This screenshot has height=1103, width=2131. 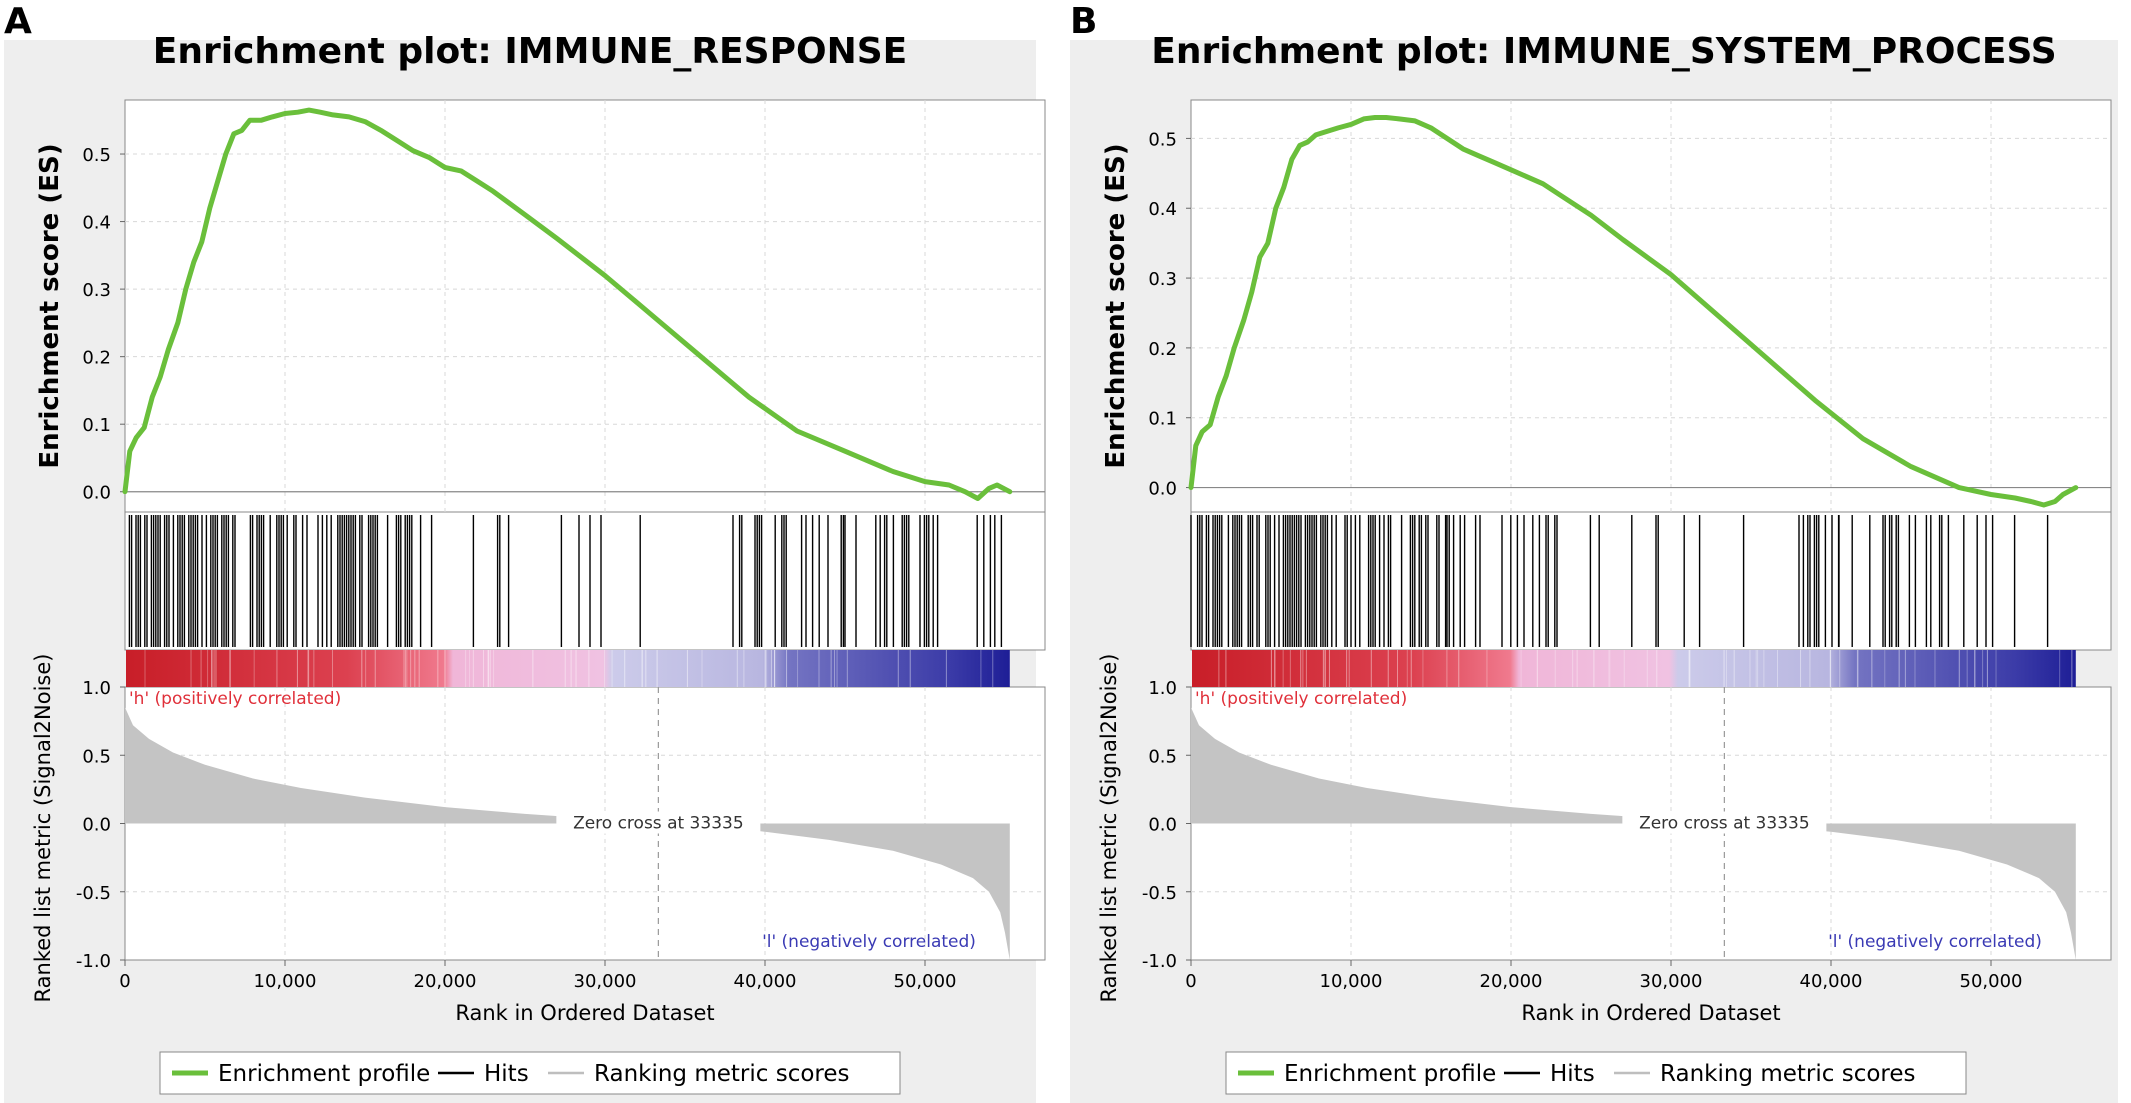 I want to click on panel-letter: A, so click(x=18, y=21).